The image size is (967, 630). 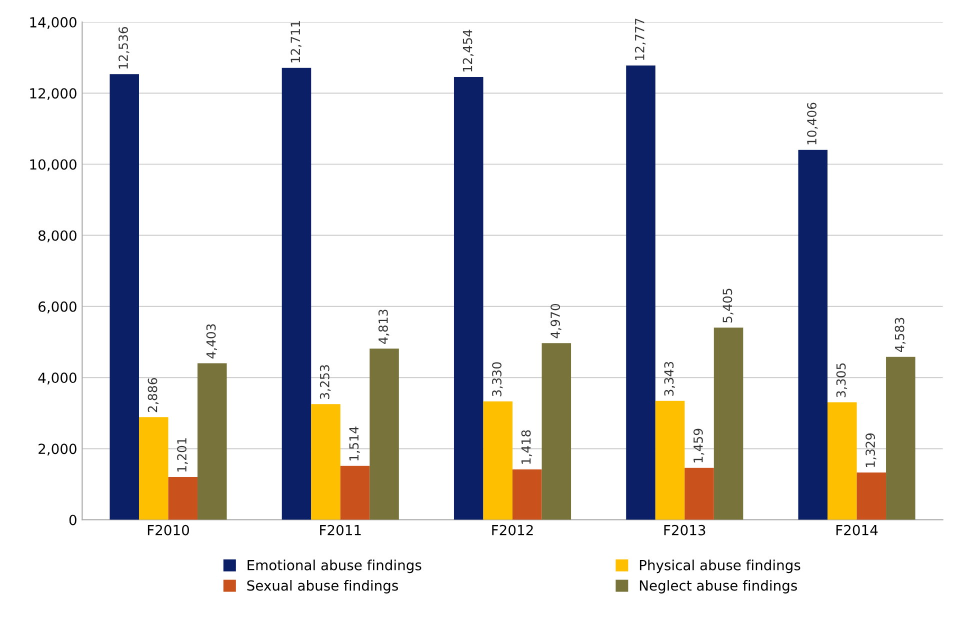 I want to click on data-label: 4,970, so click(x=556, y=321).